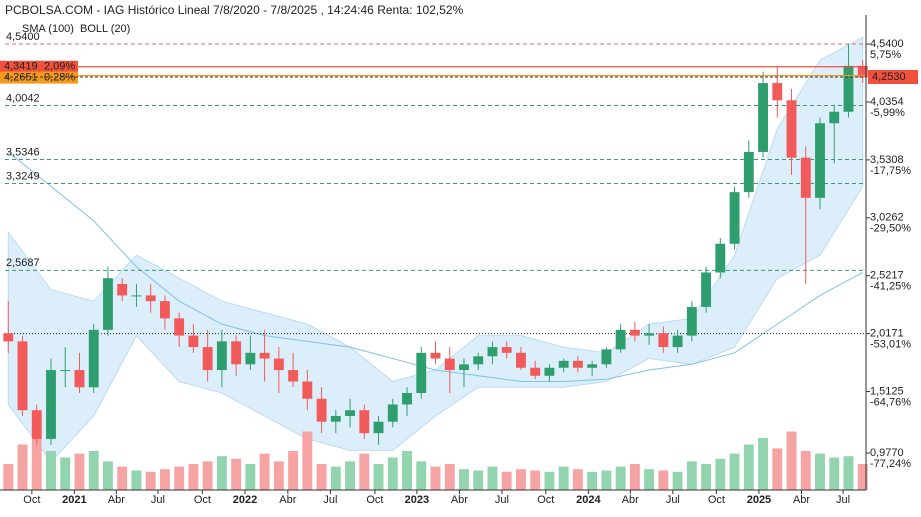 The width and height of the screenshot is (921, 517). Describe the element at coordinates (890, 345) in the screenshot. I see `y-tick-change: -53,01%` at that location.